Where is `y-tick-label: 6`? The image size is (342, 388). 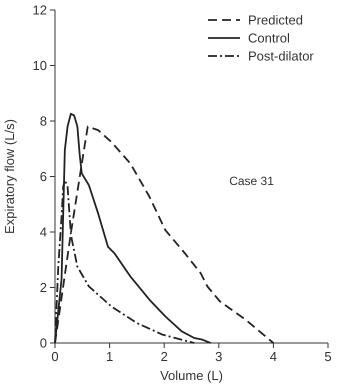
y-tick-label: 6 is located at coordinates (43, 176).